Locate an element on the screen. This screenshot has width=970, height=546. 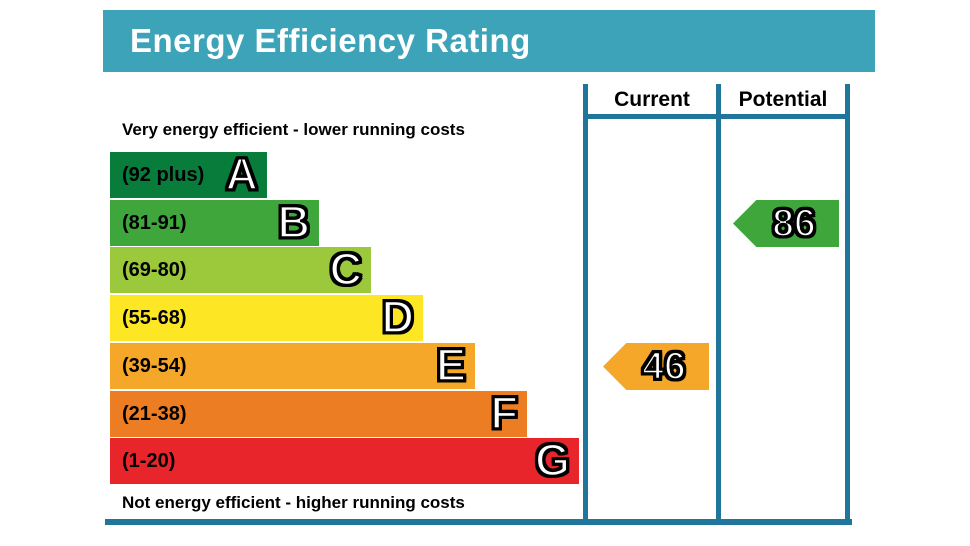
page-title: Energy Efficiency Rating is located at coordinates (330, 40).